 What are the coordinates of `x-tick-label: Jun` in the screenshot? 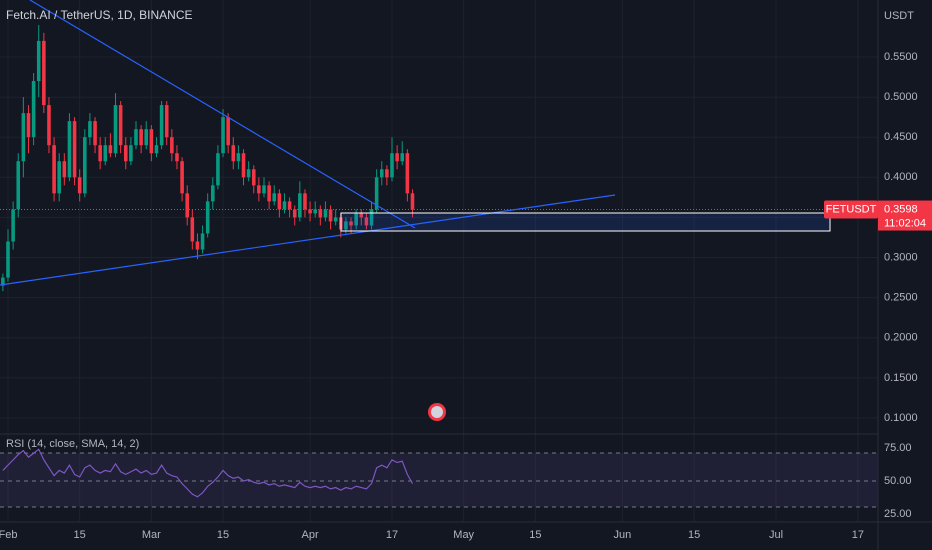 It's located at (623, 535).